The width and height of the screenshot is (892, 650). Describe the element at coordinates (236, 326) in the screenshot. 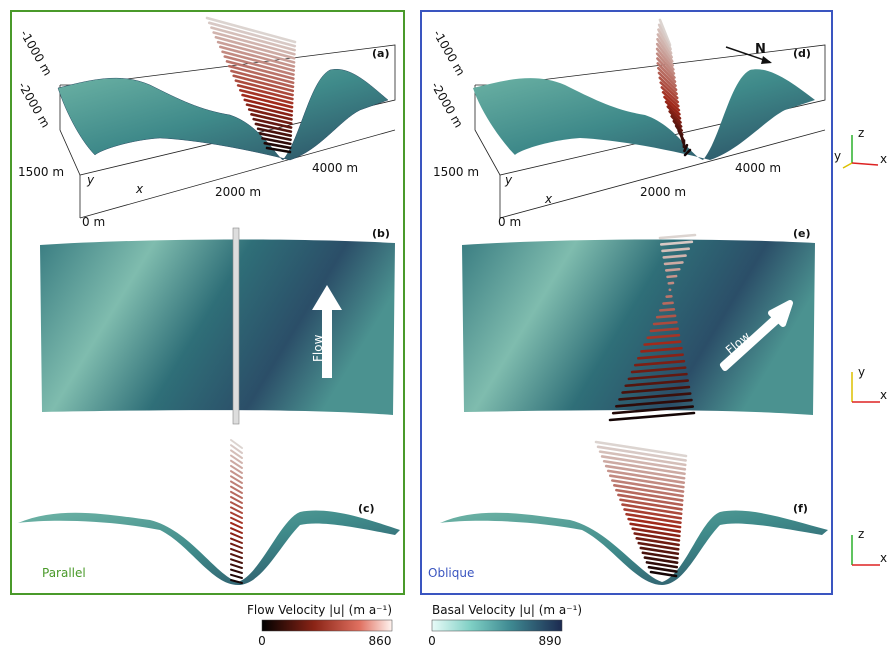

I see `tube-section` at that location.